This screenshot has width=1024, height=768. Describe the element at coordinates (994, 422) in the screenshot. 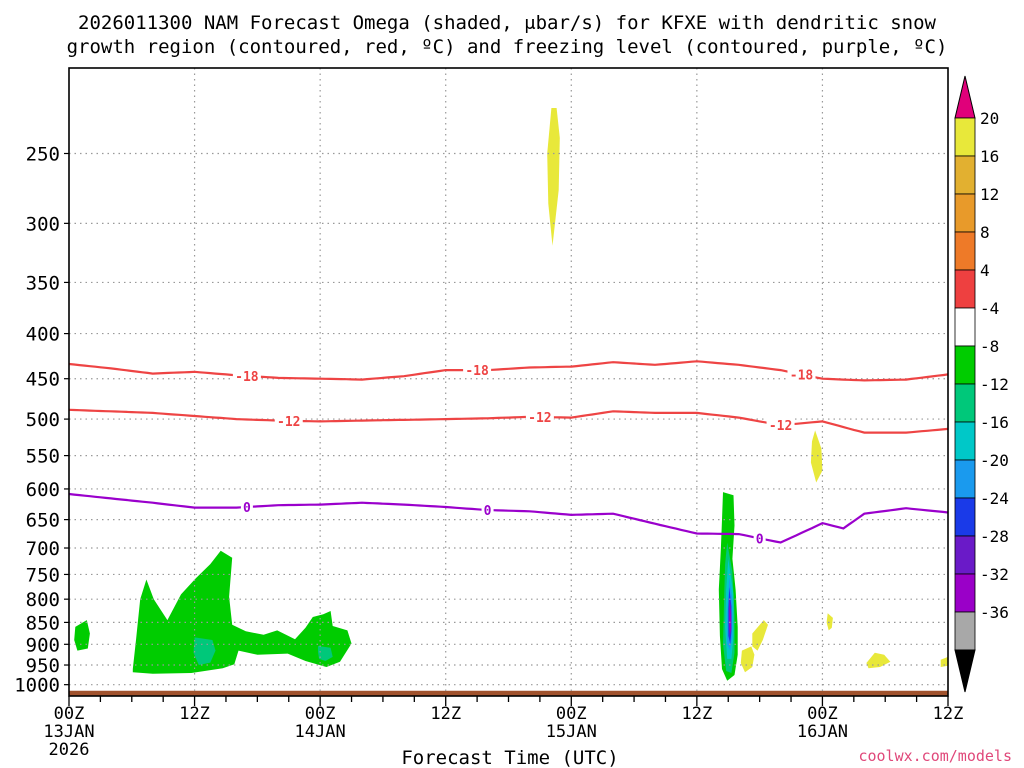

I see `colorbar-label-8: -16` at that location.